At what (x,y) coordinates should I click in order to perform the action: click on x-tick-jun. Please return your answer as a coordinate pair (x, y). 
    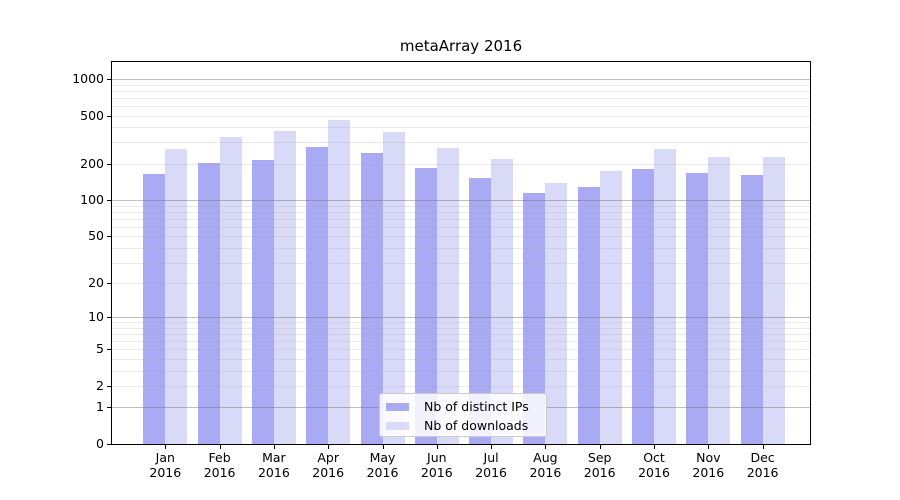
    Looking at the image, I should click on (437, 447).